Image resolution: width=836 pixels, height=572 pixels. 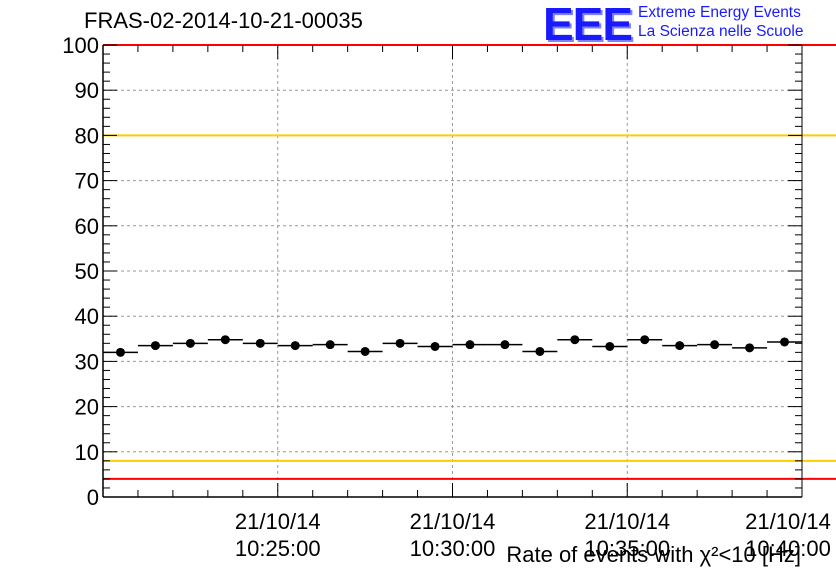 I want to click on logo-line-1: Extreme Energy Events, so click(x=719, y=12).